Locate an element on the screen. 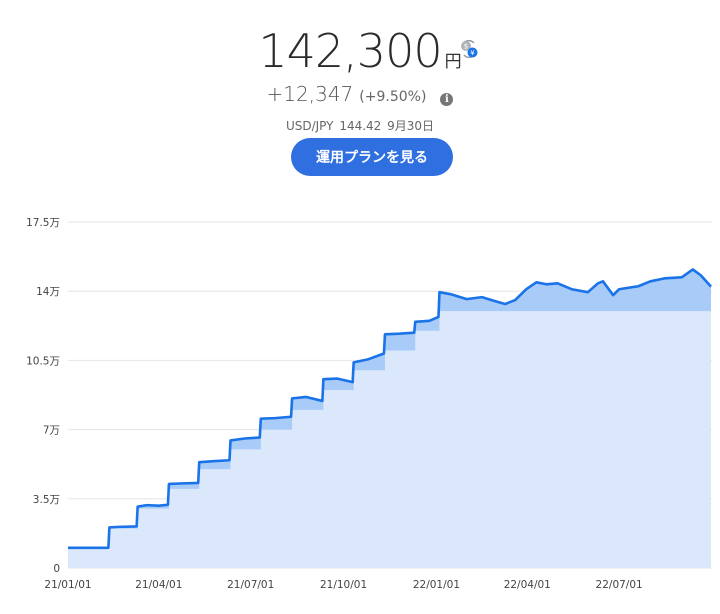 The width and height of the screenshot is (720, 614). x-tick-label: 22/07/01 is located at coordinates (619, 585).